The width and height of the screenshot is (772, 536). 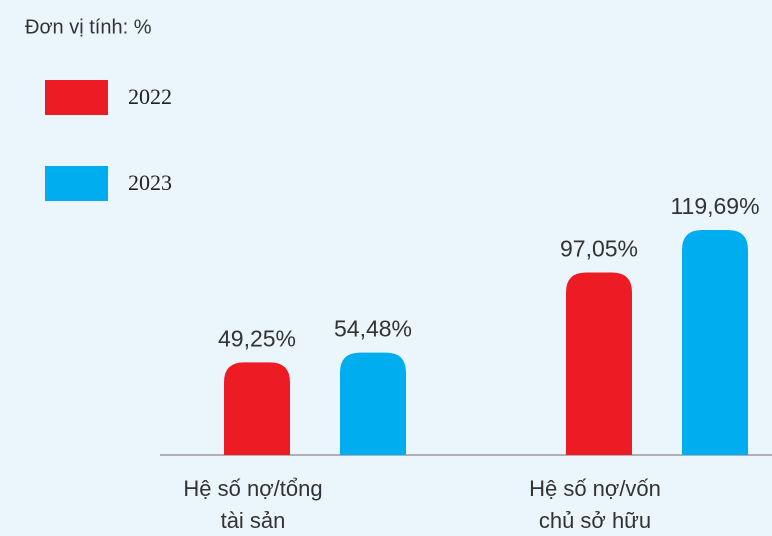 I want to click on value-label: 97,05%, so click(x=599, y=249).